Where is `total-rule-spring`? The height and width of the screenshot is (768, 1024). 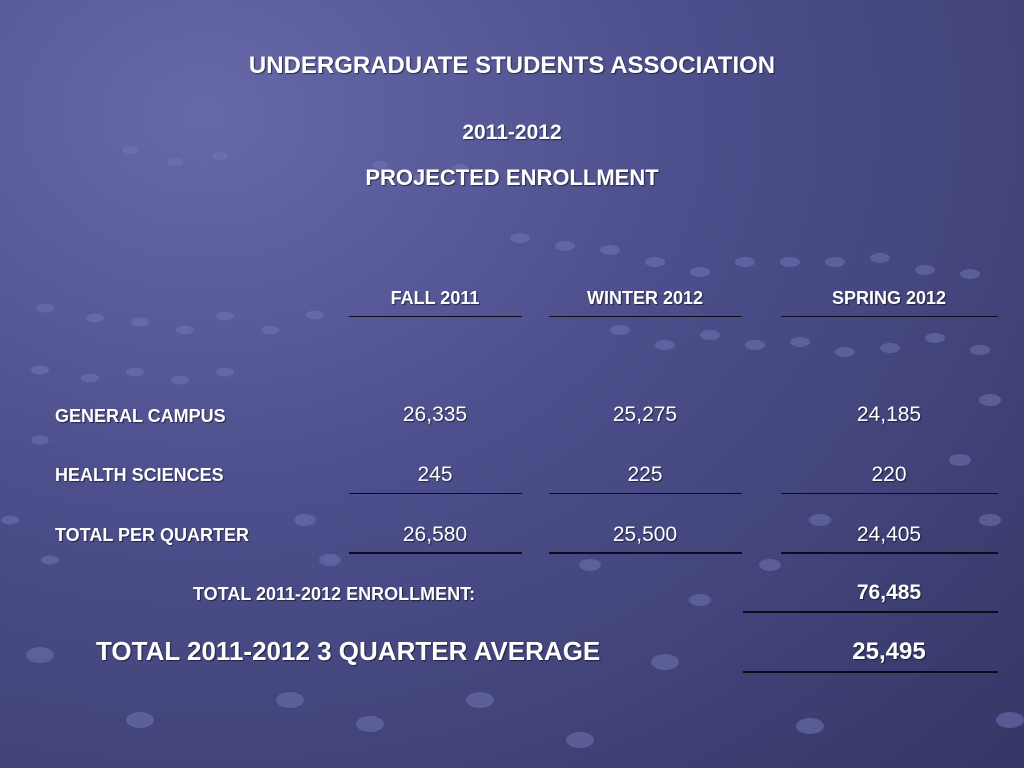
total-rule-spring is located at coordinates (889, 553).